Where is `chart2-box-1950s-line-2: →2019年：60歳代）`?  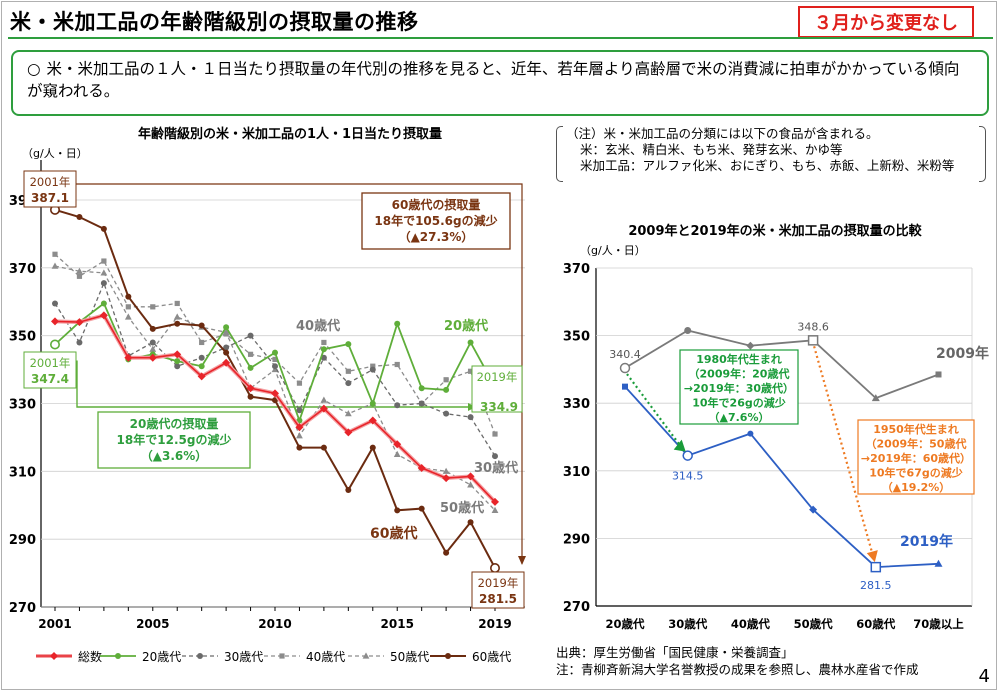 chart2-box-1950s-line-2: →2019年：60歳代） is located at coordinates (916, 458).